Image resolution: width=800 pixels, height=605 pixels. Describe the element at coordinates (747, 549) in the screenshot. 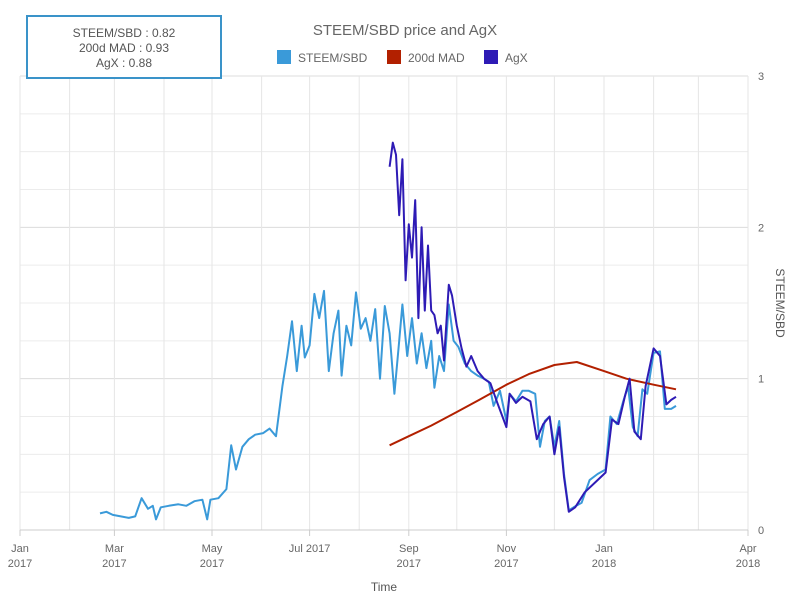

I see `x-tick-label: Apr` at that location.